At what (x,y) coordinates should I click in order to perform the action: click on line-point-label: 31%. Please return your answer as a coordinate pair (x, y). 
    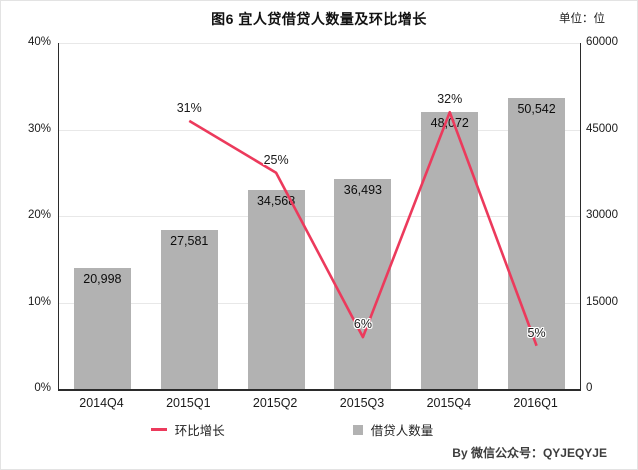
    Looking at the image, I should click on (189, 107).